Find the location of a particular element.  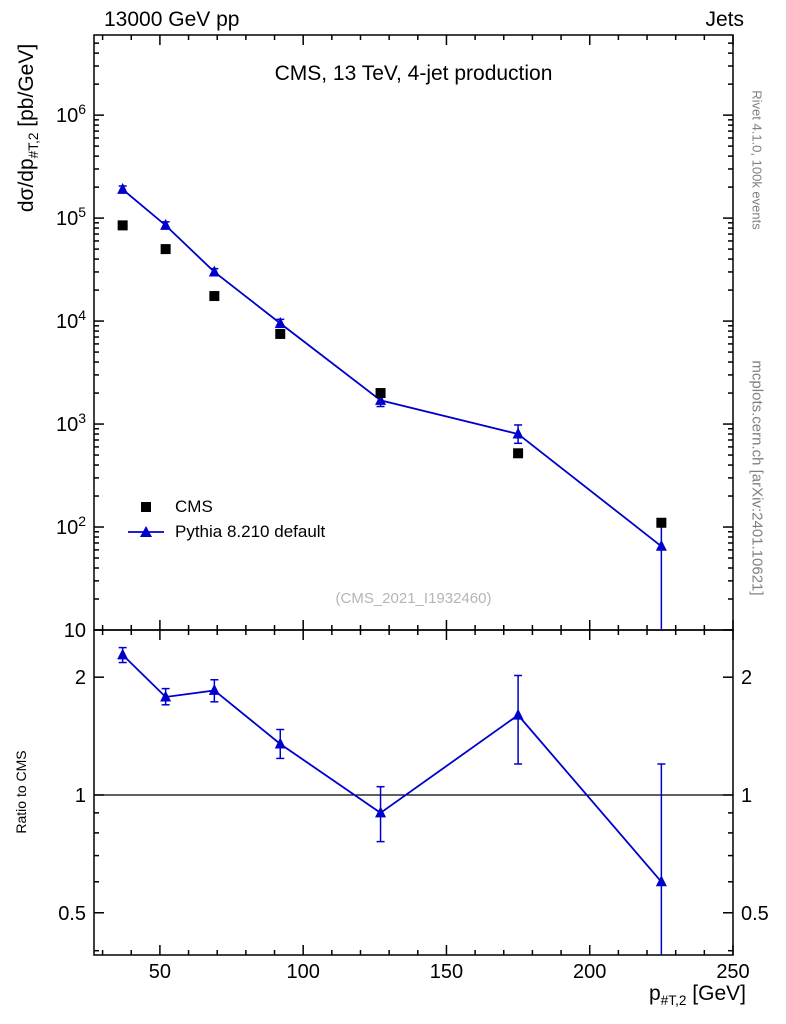

process-label: Jets is located at coordinates (724, 19).